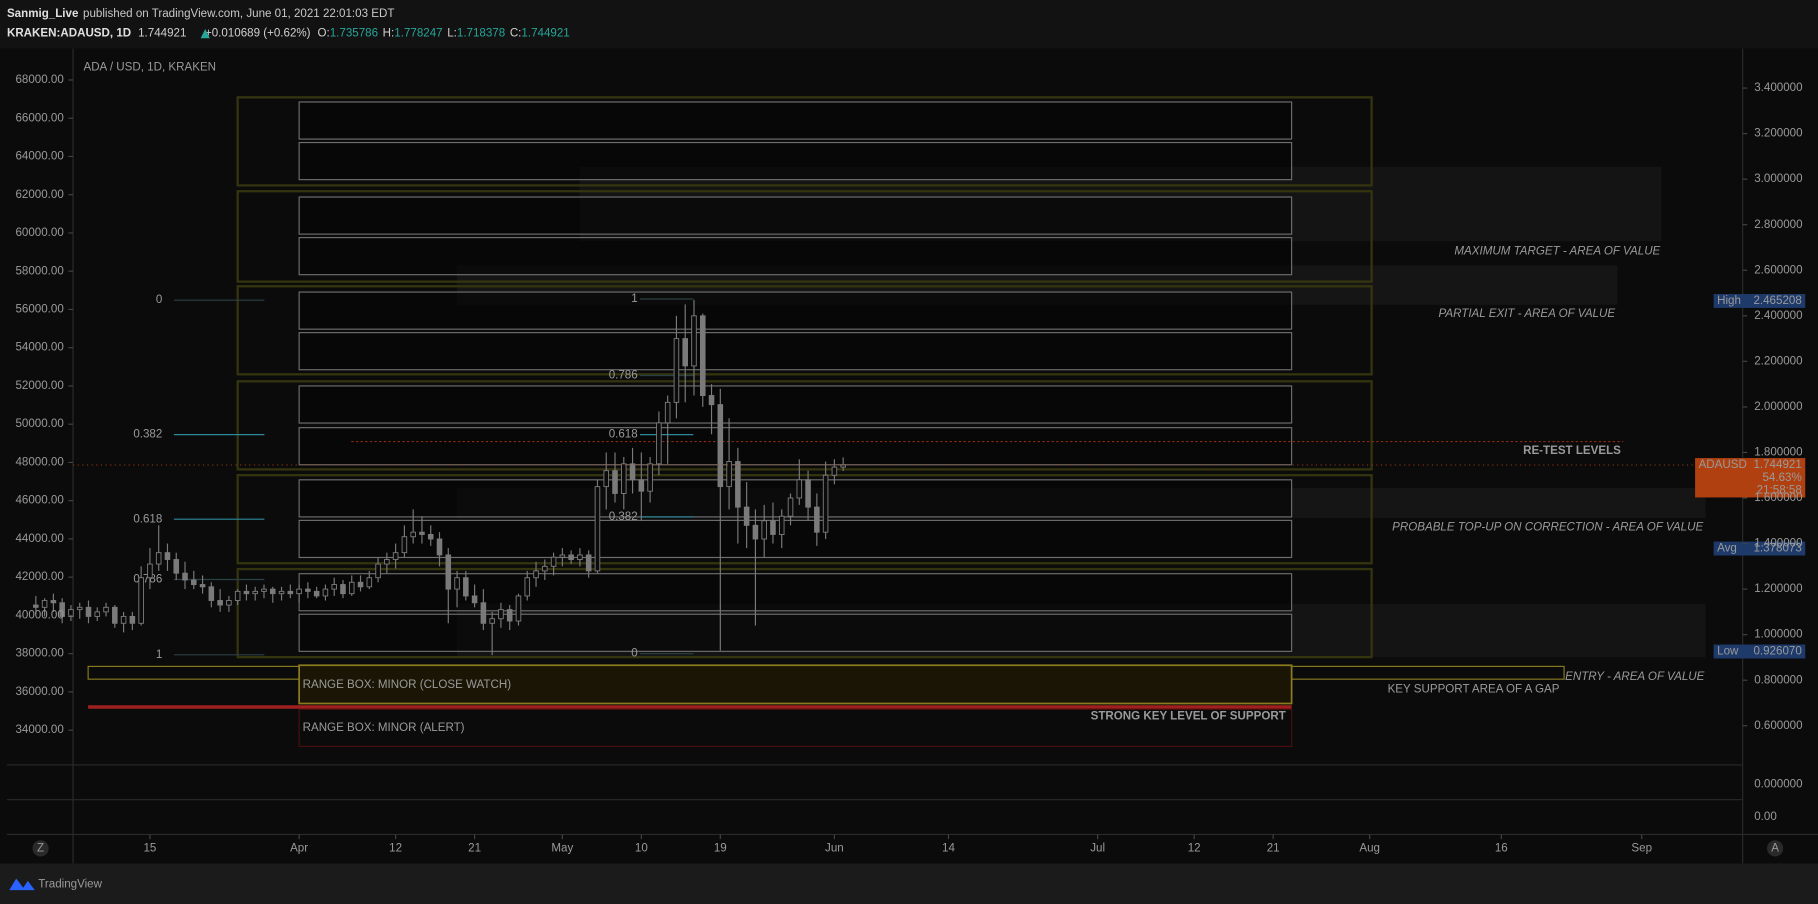 This screenshot has width=1818, height=904. Describe the element at coordinates (1474, 690) in the screenshot. I see `annotation: KEY SUPPORT AREA OF A GAP` at that location.